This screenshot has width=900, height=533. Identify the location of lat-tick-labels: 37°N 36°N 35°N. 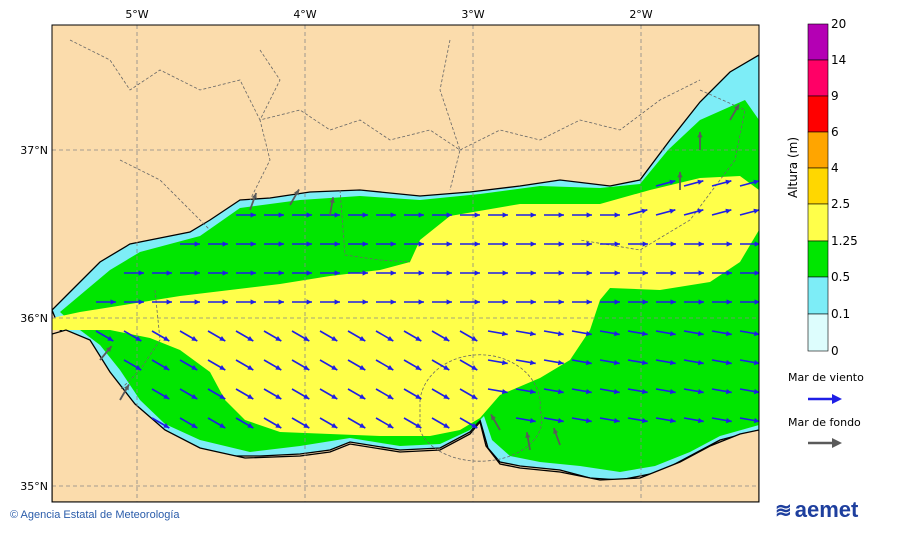
(34, 318).